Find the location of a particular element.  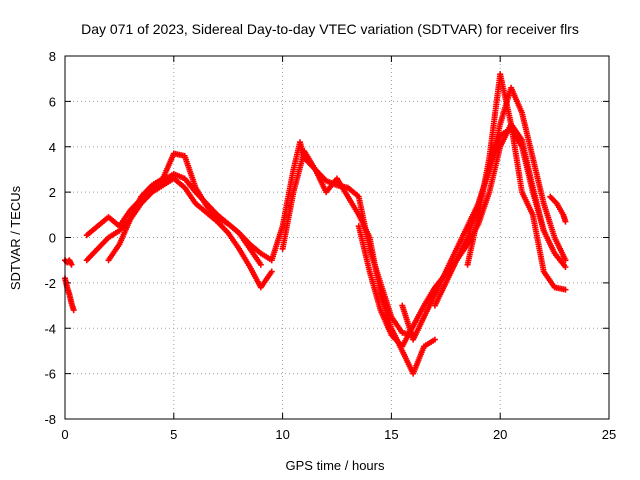

x-tick-label: 10 is located at coordinates (282, 434).